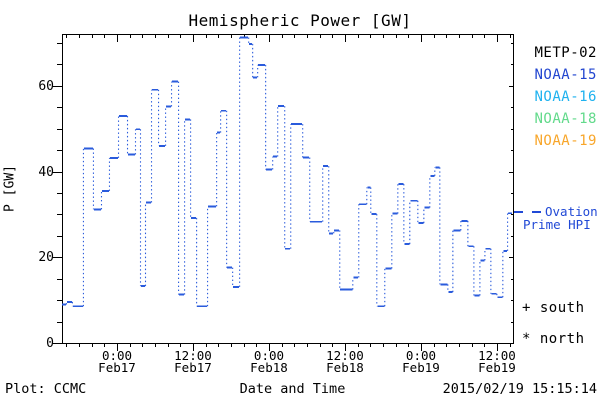 This screenshot has height=400, width=600. What do you see at coordinates (117, 361) in the screenshot?
I see `x-tick-label: 0:00 Feb17` at bounding box center [117, 361].